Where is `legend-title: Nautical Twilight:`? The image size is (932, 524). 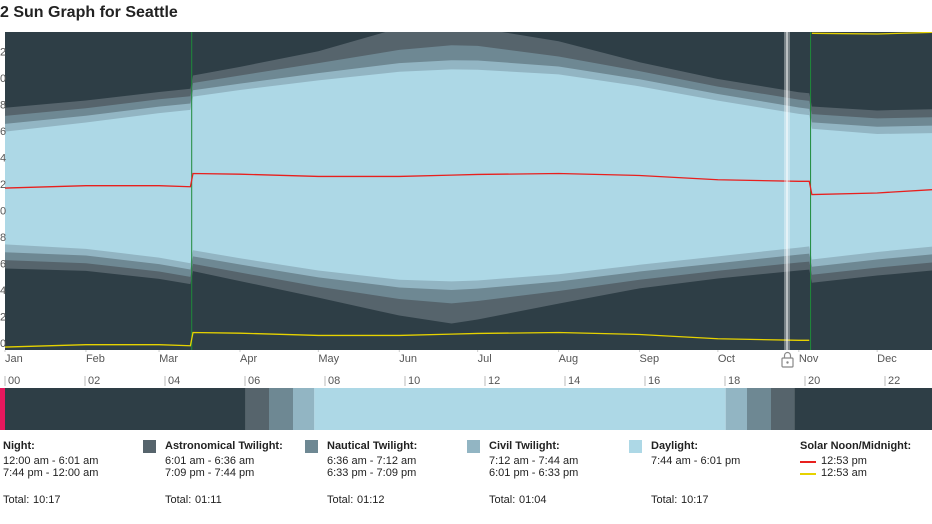 legend-title: Nautical Twilight: is located at coordinates (372, 446).